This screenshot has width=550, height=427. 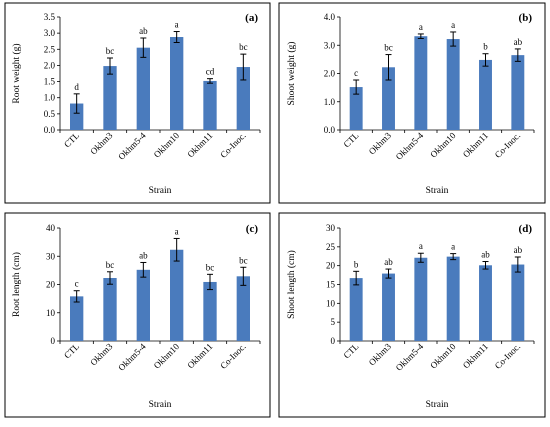 I want to click on y-tick-label: 1.5, so click(x=50, y=82).